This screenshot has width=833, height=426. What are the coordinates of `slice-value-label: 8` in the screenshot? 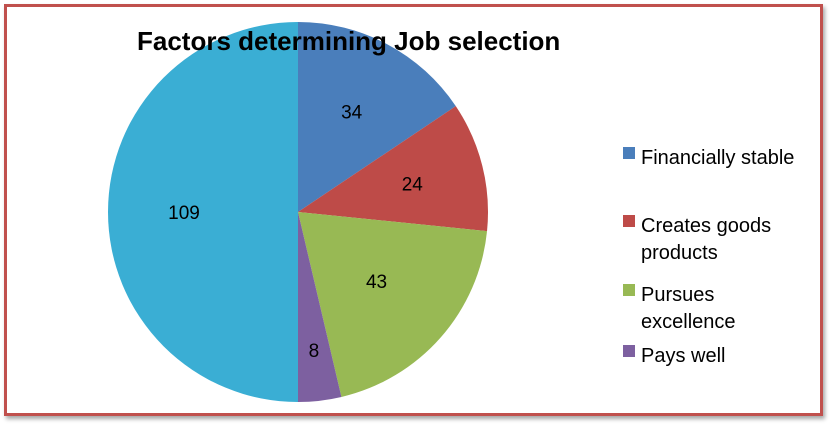 It's located at (314, 351).